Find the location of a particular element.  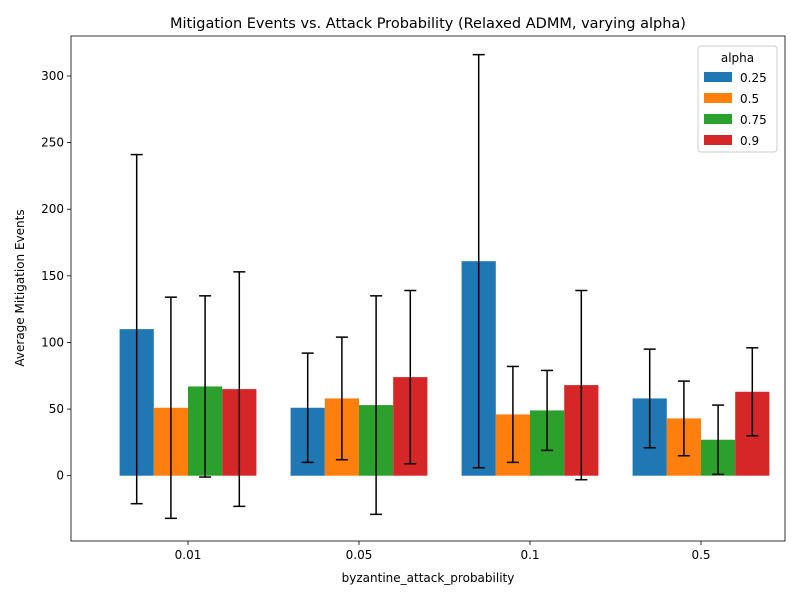

x-tick-label: 0.1 is located at coordinates (529, 555).